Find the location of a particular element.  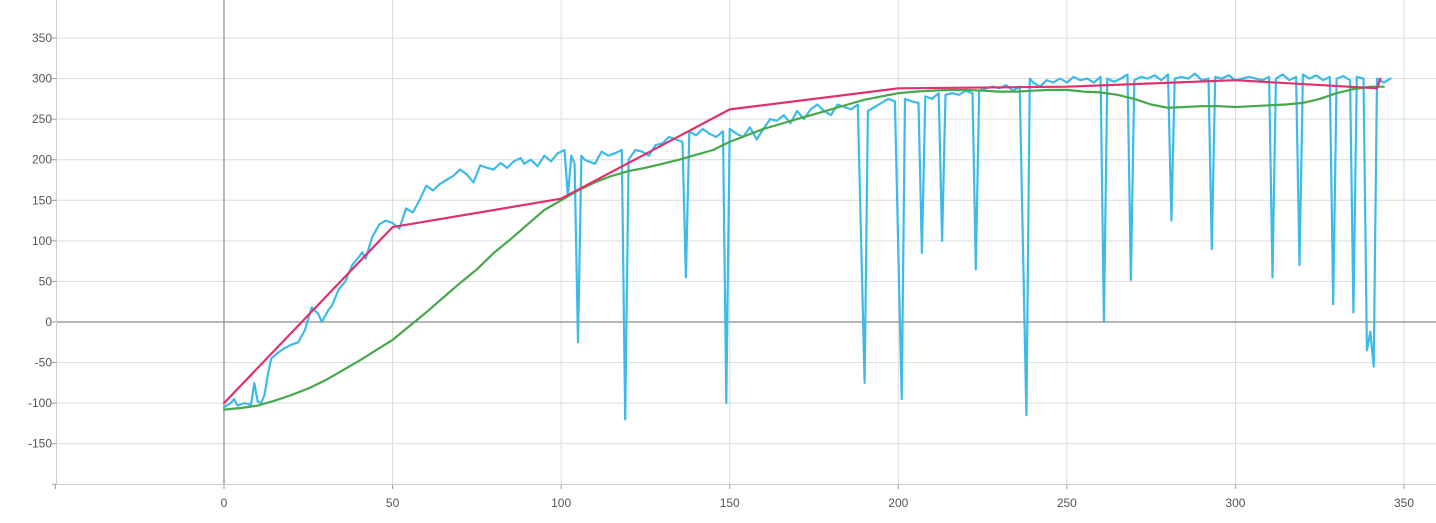

y-tick-label: 300 is located at coordinates (42, 79).